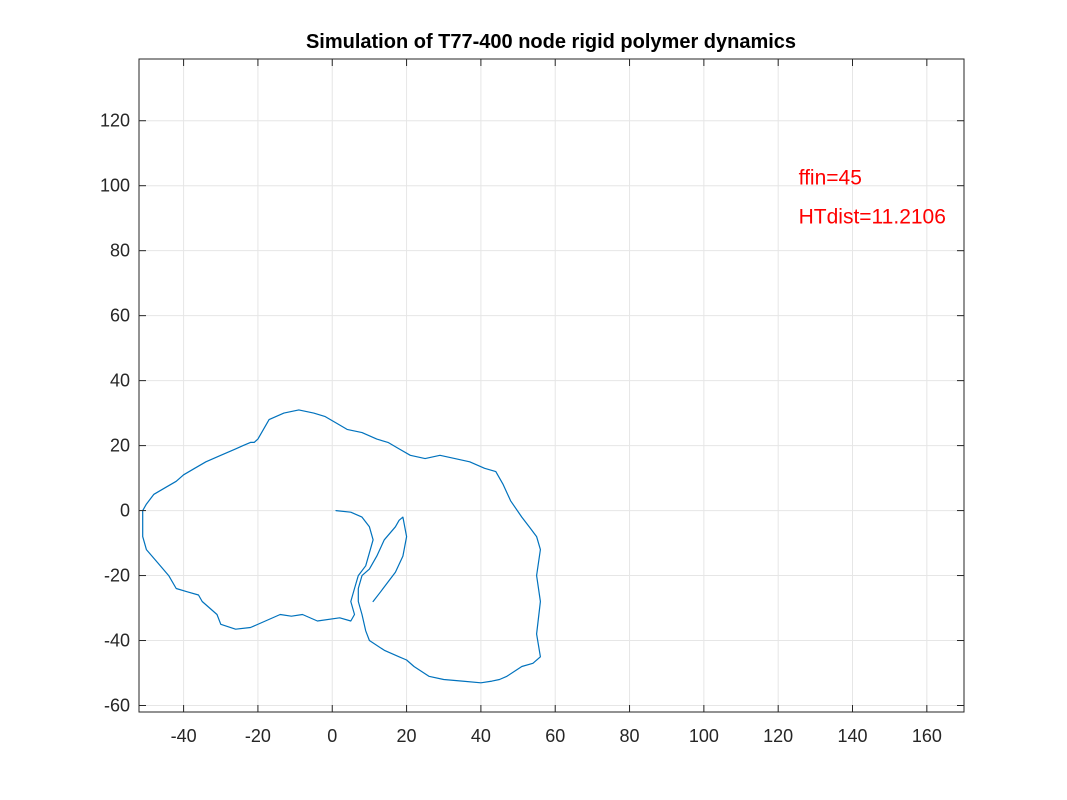 This screenshot has width=1067, height=800. I want to click on x-tick-label: 120, so click(778, 736).